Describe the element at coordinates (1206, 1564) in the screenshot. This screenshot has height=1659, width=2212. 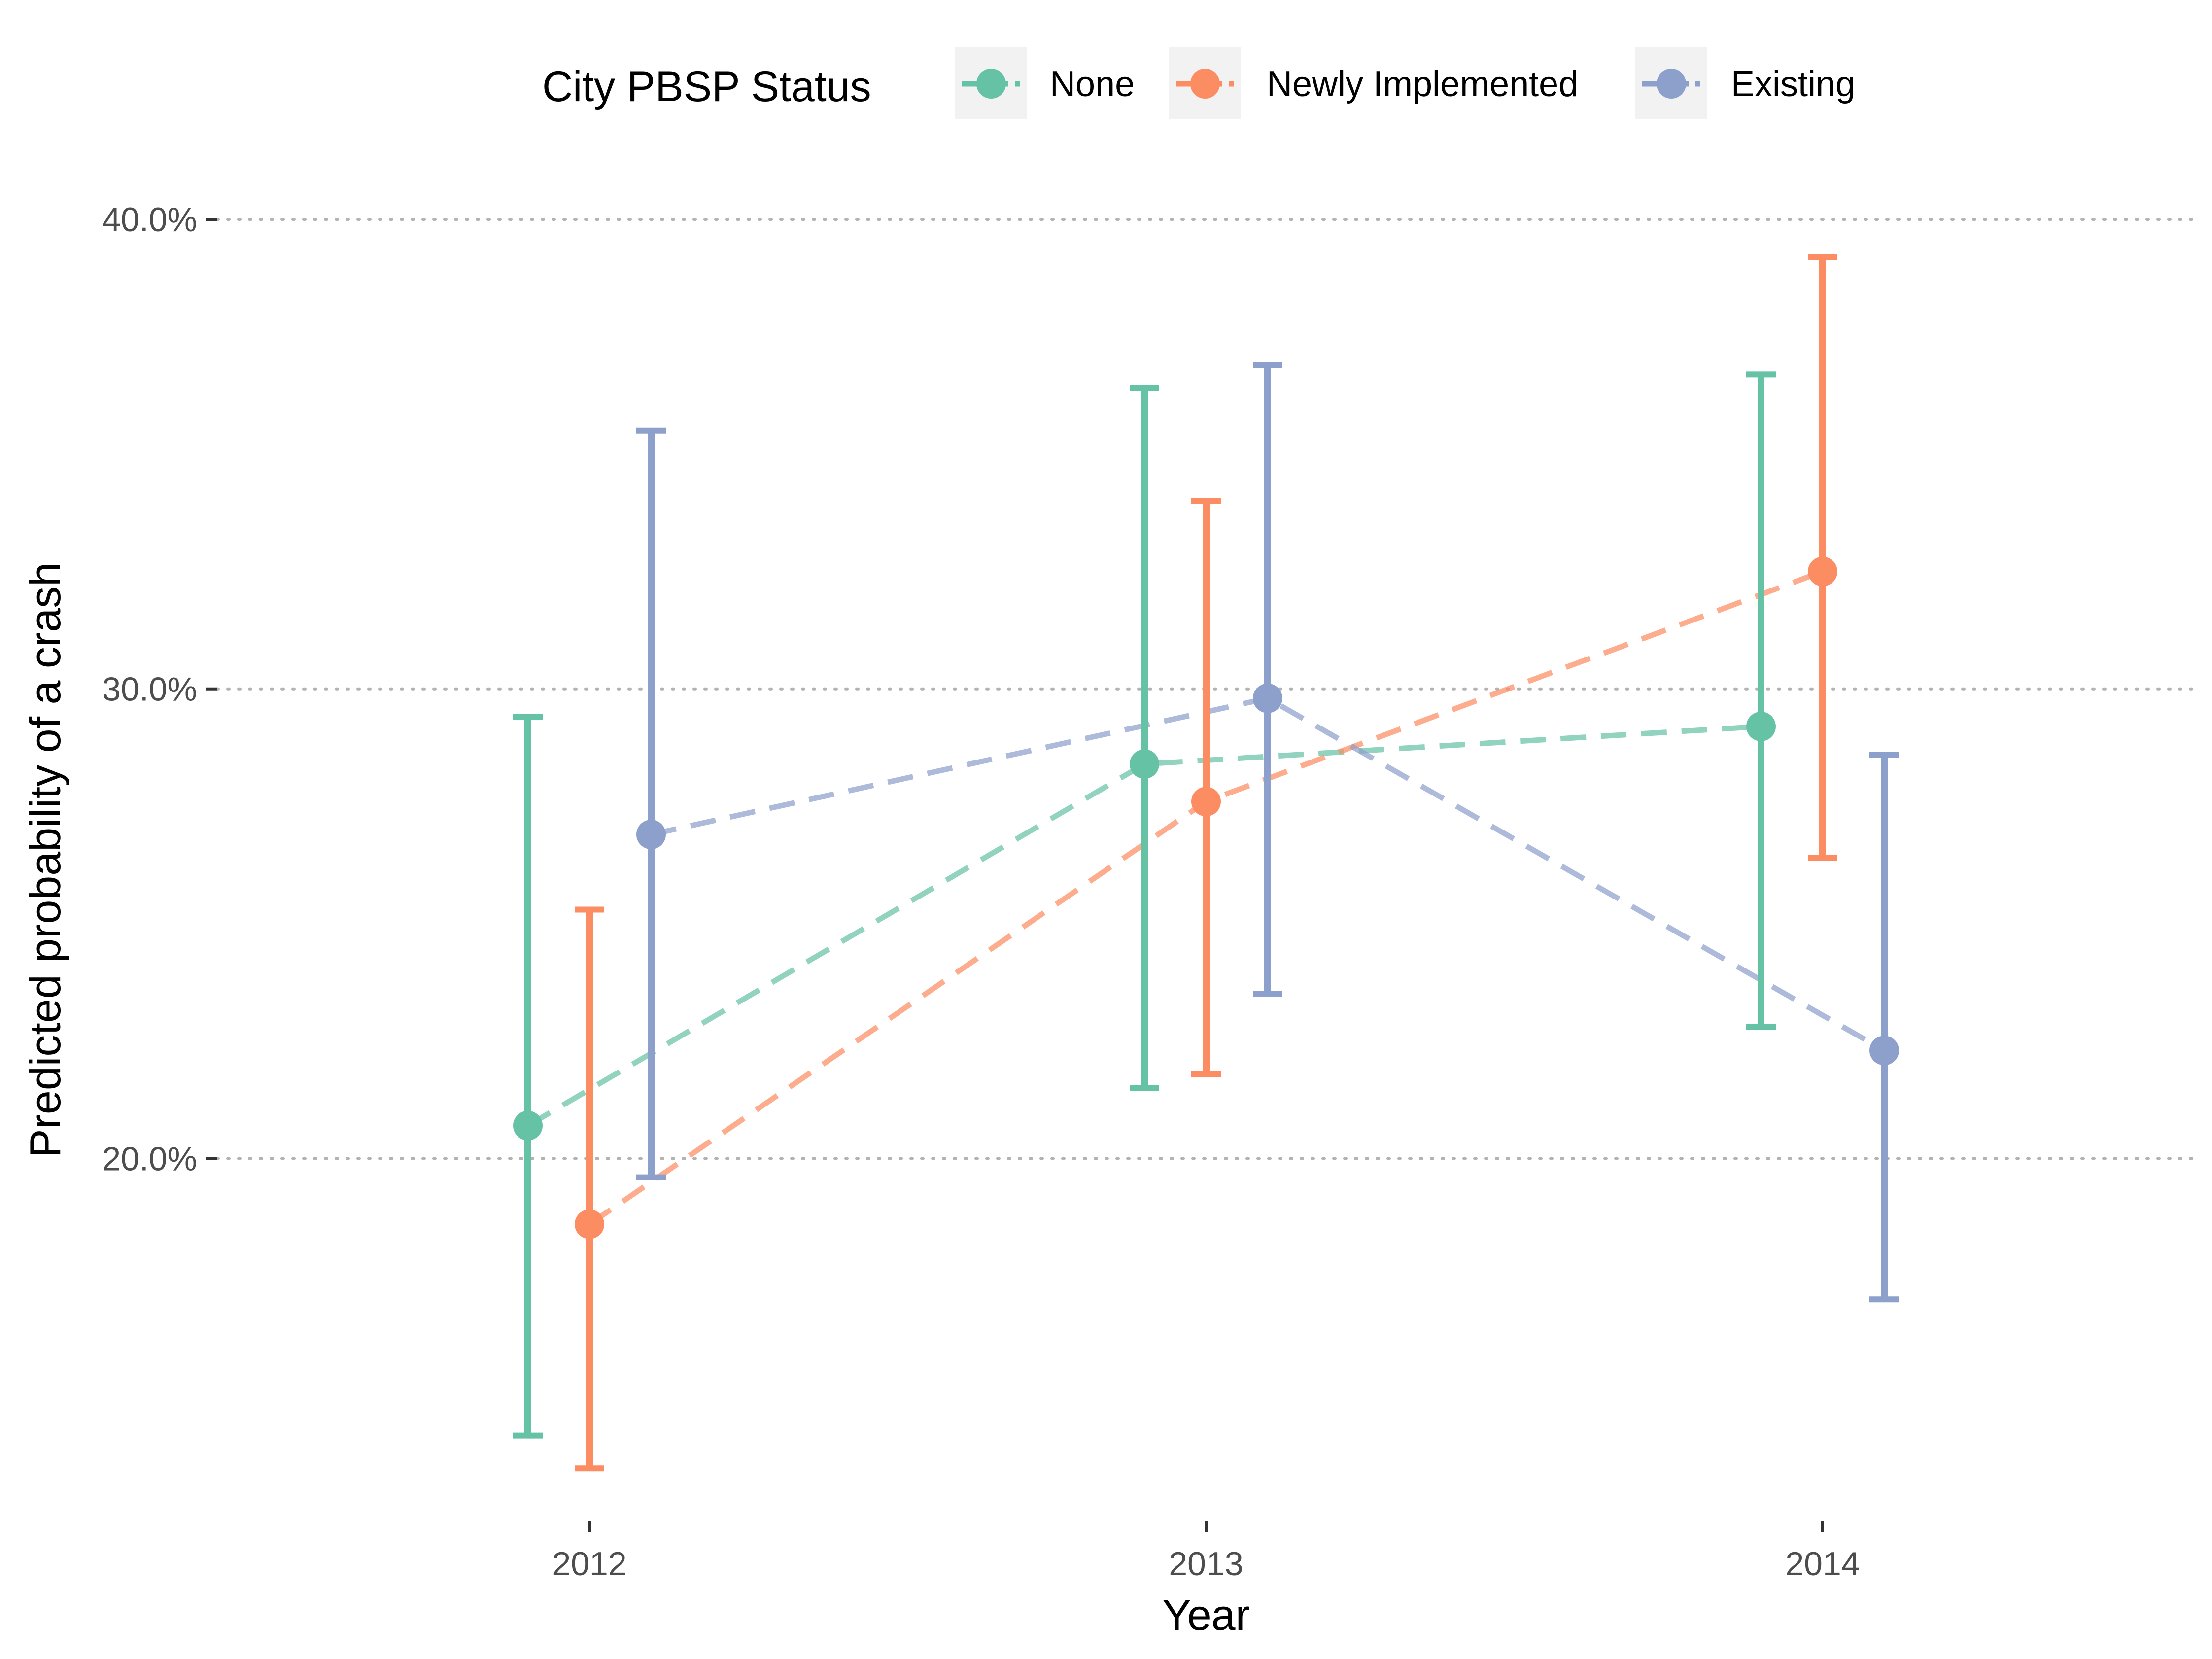
I see `x-tick-label: 2013` at that location.